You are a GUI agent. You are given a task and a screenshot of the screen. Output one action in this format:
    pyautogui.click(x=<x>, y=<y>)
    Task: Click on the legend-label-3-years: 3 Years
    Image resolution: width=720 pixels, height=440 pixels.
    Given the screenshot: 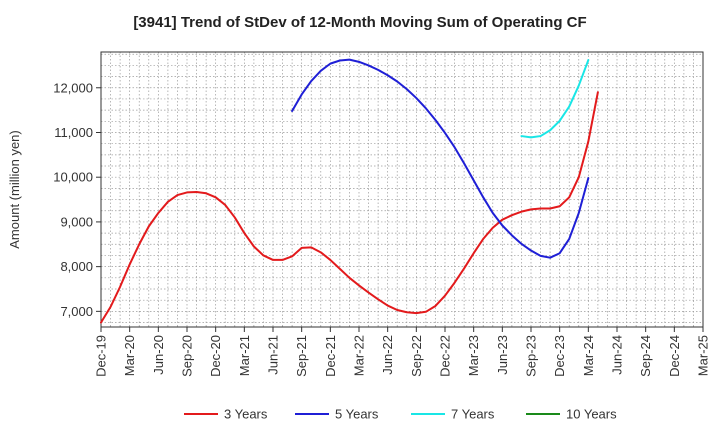 What is the action you would take?
    pyautogui.click(x=246, y=414)
    